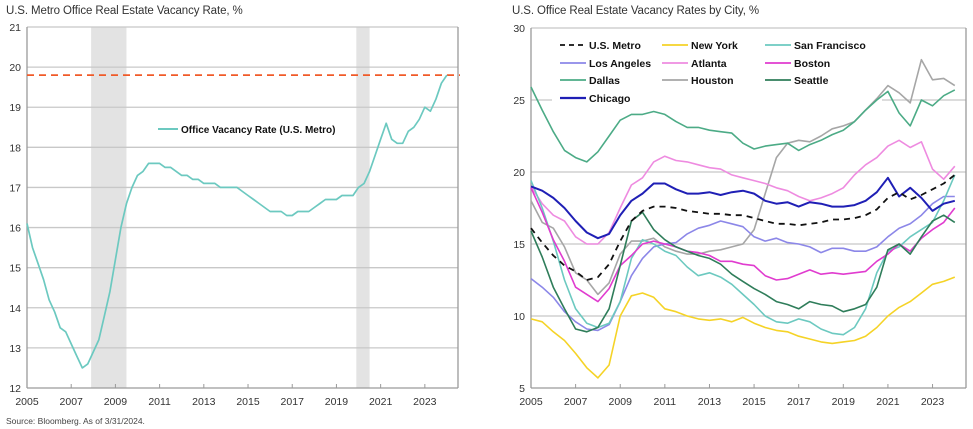  What do you see at coordinates (743, 327) in the screenshot?
I see `series-line-new-york` at bounding box center [743, 327].